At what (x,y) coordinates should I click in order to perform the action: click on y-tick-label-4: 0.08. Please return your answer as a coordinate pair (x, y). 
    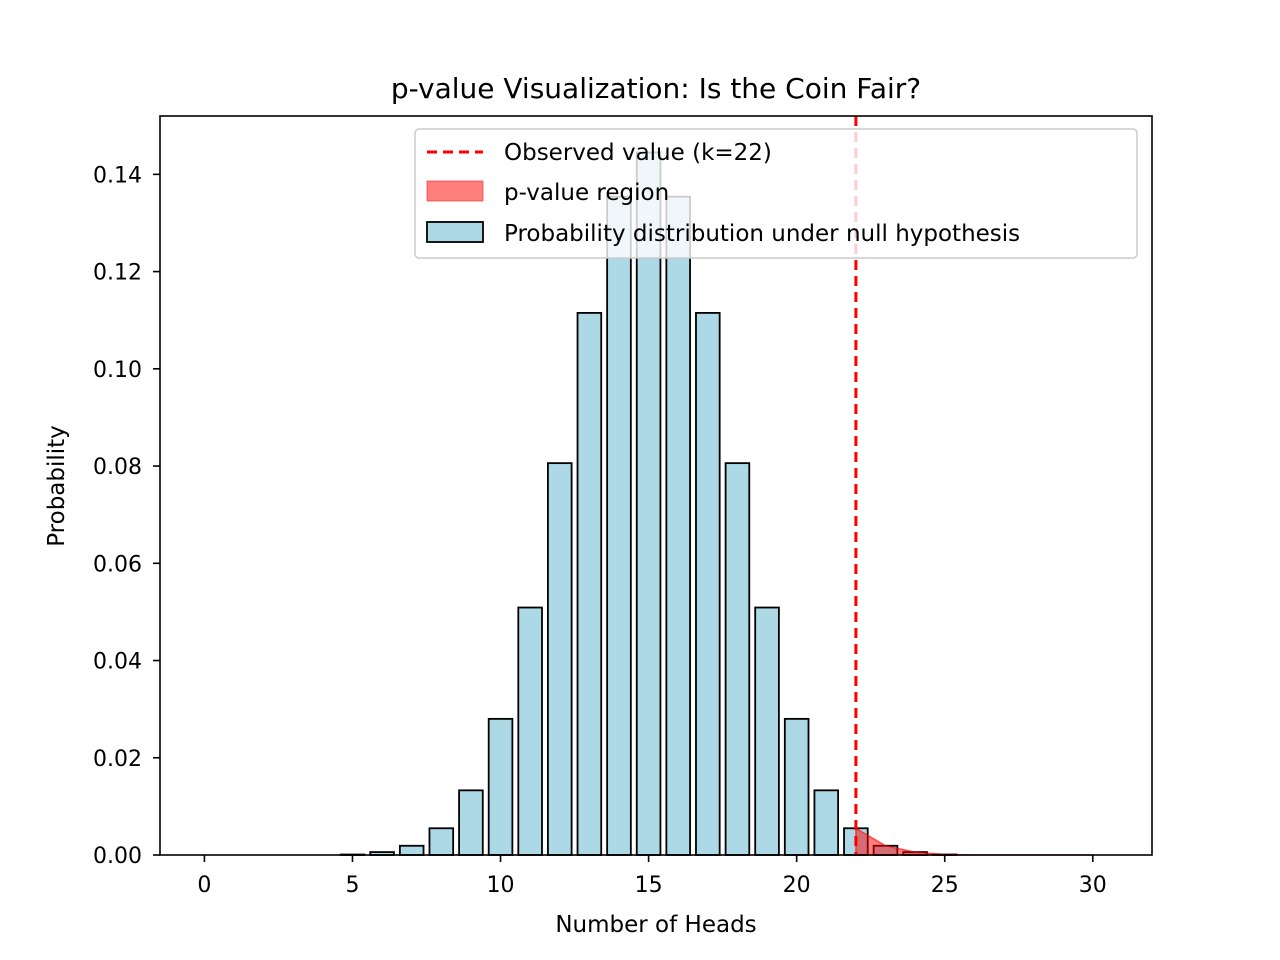
    Looking at the image, I should click on (117, 467).